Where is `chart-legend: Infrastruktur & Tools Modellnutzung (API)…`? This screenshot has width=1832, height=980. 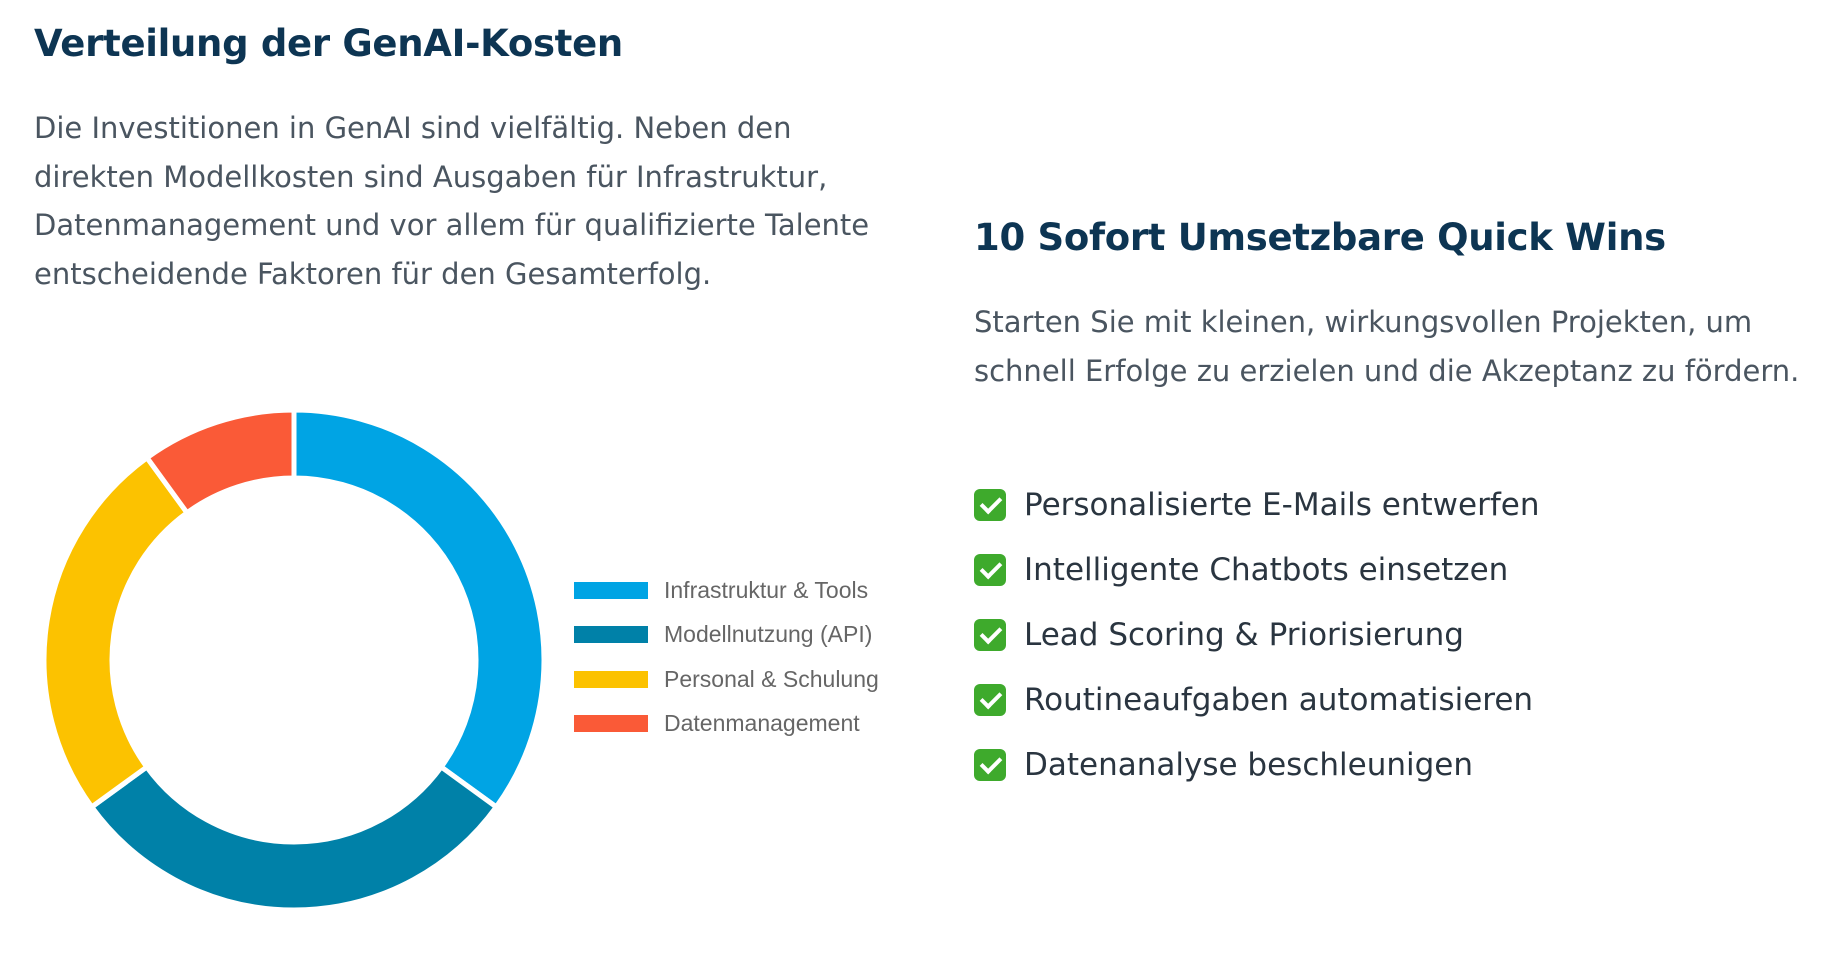 chart-legend: Infrastruktur & Tools Modellnutzung (API)… is located at coordinates (726, 657).